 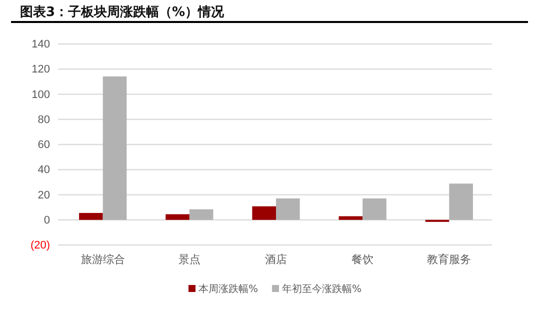 What do you see at coordinates (47, 220) in the screenshot?
I see `y-tick-label: 0` at bounding box center [47, 220].